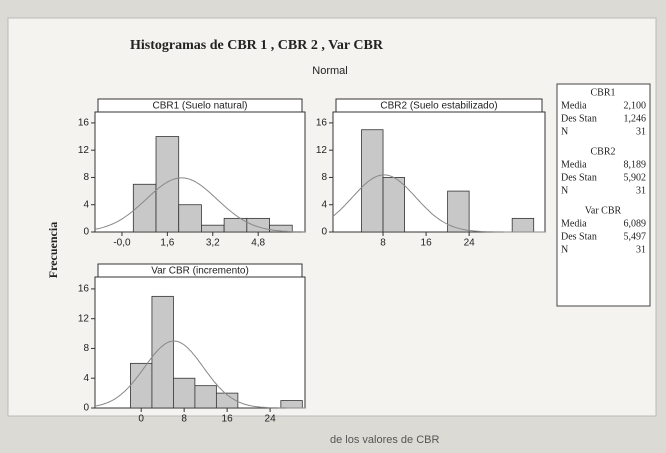 Image resolution: width=666 pixels, height=453 pixels. Describe the element at coordinates (257, 45) in the screenshot. I see `figure-title: Histogramas de CBR 1 , CBR 2 , Var CBR` at that location.